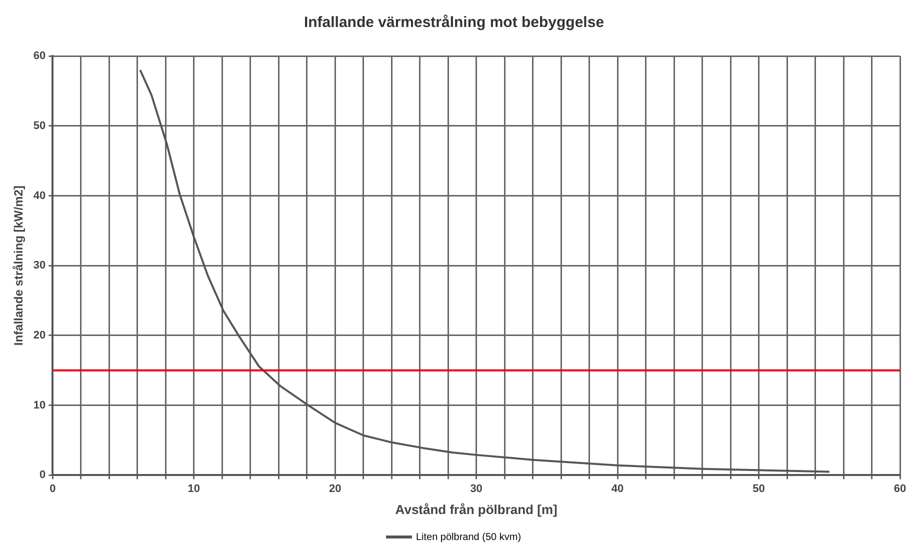 Image resolution: width=912 pixels, height=558 pixels. What do you see at coordinates (39, 336) in the screenshot?
I see `y-tick-label: 20` at bounding box center [39, 336].